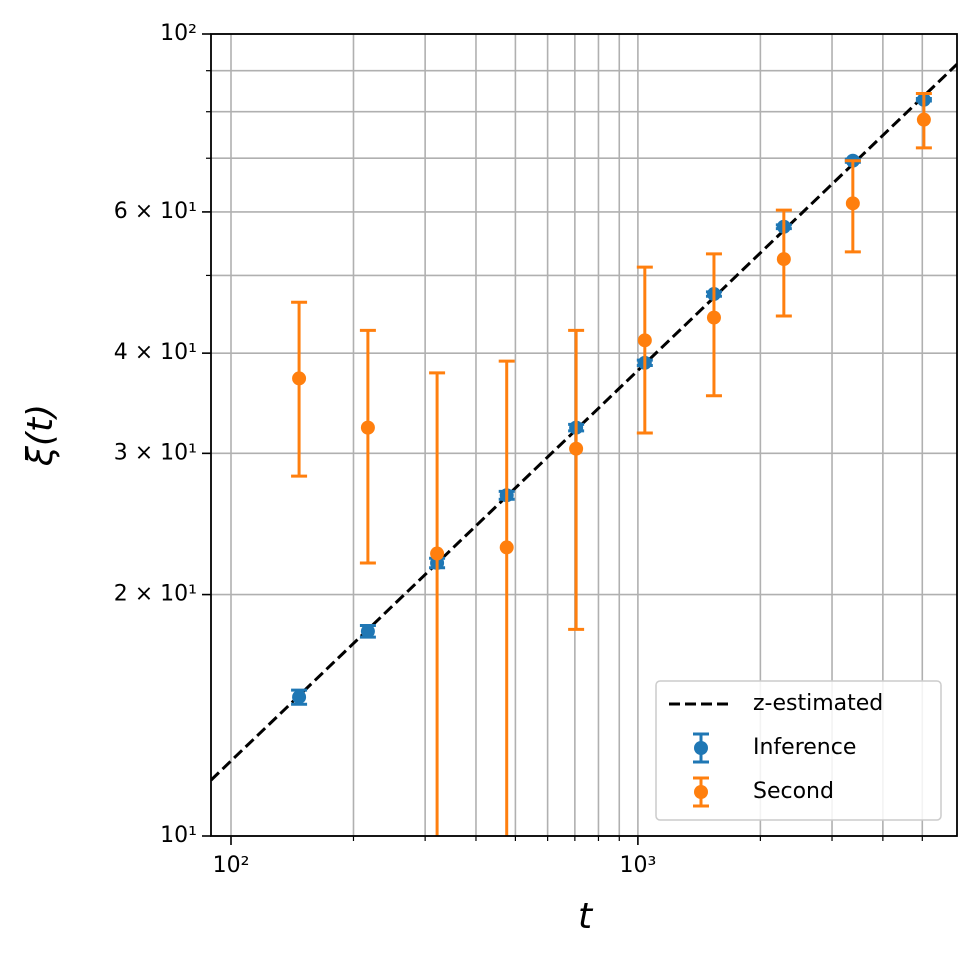 The width and height of the screenshot is (978, 970). Describe the element at coordinates (155, 594) in the screenshot. I see `y-tick-label: 2 × 10¹` at that location.